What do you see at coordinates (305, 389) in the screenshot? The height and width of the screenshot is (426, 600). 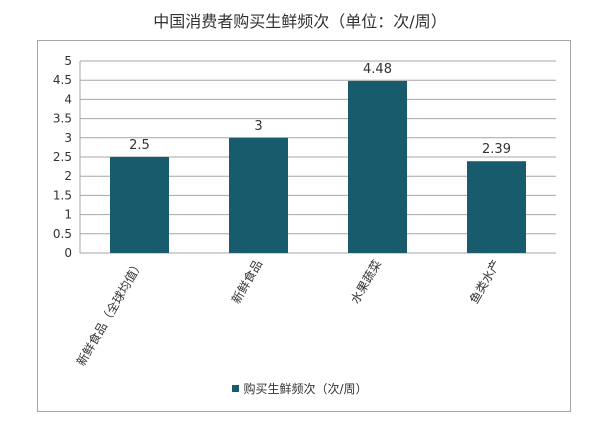 I see `legend-label: 购买生鲜频次（次/周）` at bounding box center [305, 389].